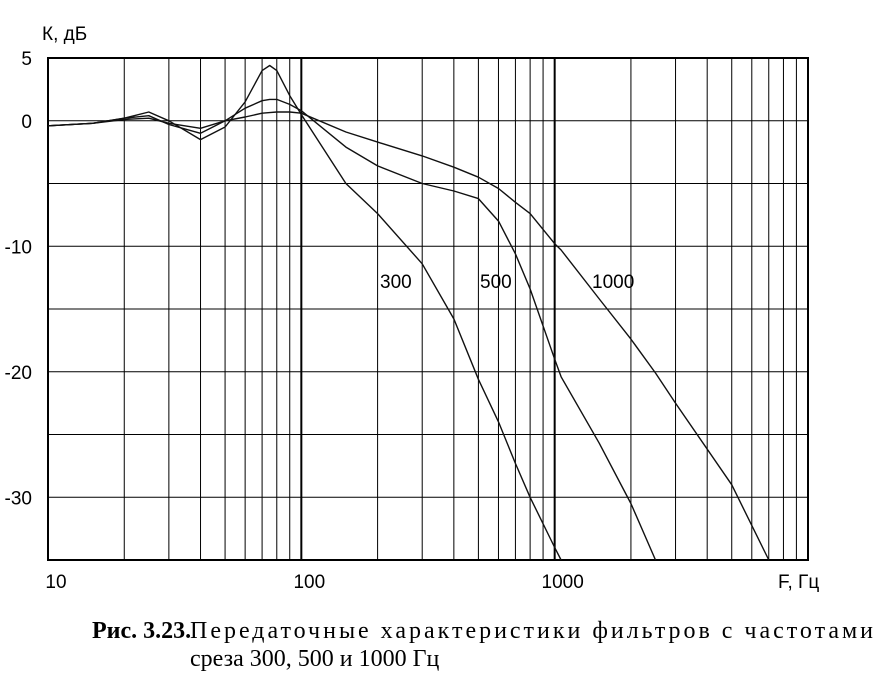 This screenshot has width=884, height=684. Describe the element at coordinates (18, 373) in the screenshot. I see `y-tick-label: -20` at that location.